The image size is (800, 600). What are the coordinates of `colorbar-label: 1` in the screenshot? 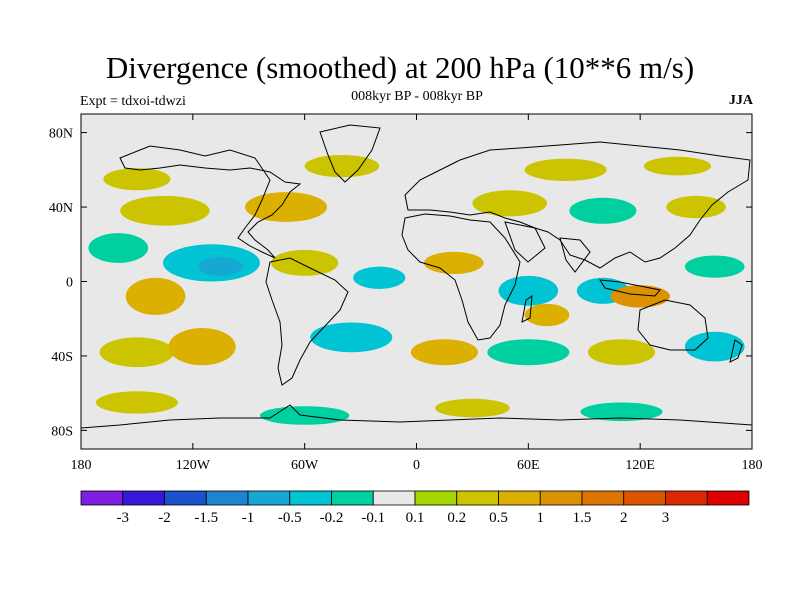 It's located at (541, 518).